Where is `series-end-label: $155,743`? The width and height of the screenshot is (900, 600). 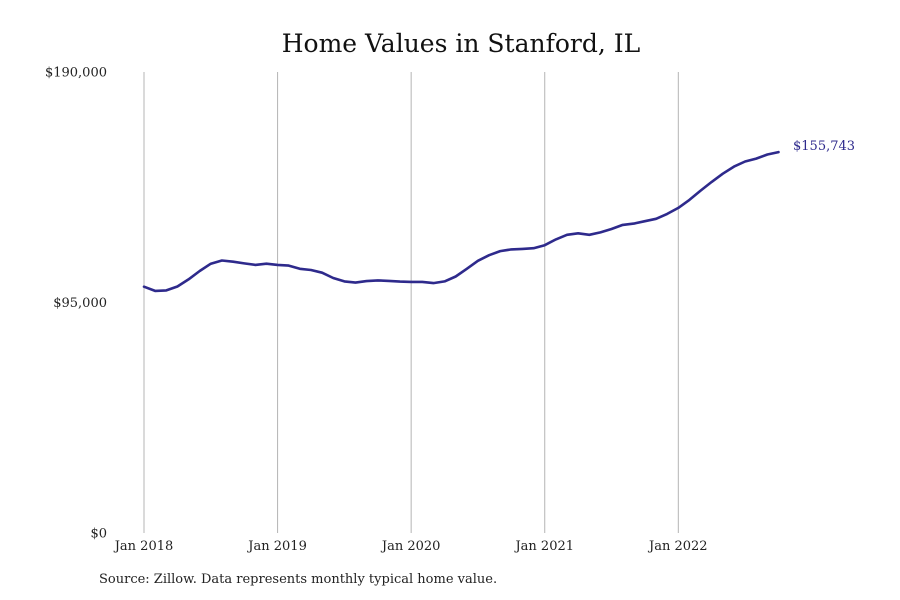
series-end-label: $155,743 is located at coordinates (824, 146).